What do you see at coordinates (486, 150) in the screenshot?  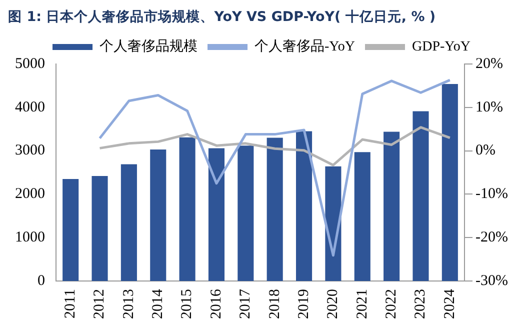 I see `y2-tick-label: 0%` at bounding box center [486, 150].